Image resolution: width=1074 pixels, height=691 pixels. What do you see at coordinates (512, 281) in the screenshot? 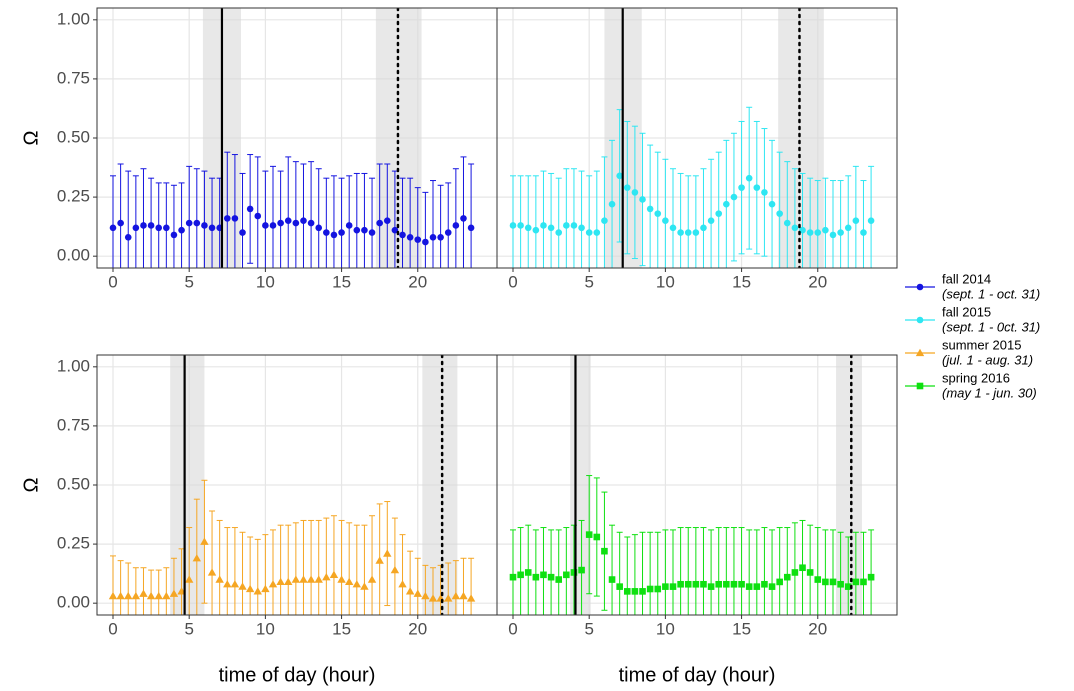
I see `x-tick-label: 0` at bounding box center [512, 281].